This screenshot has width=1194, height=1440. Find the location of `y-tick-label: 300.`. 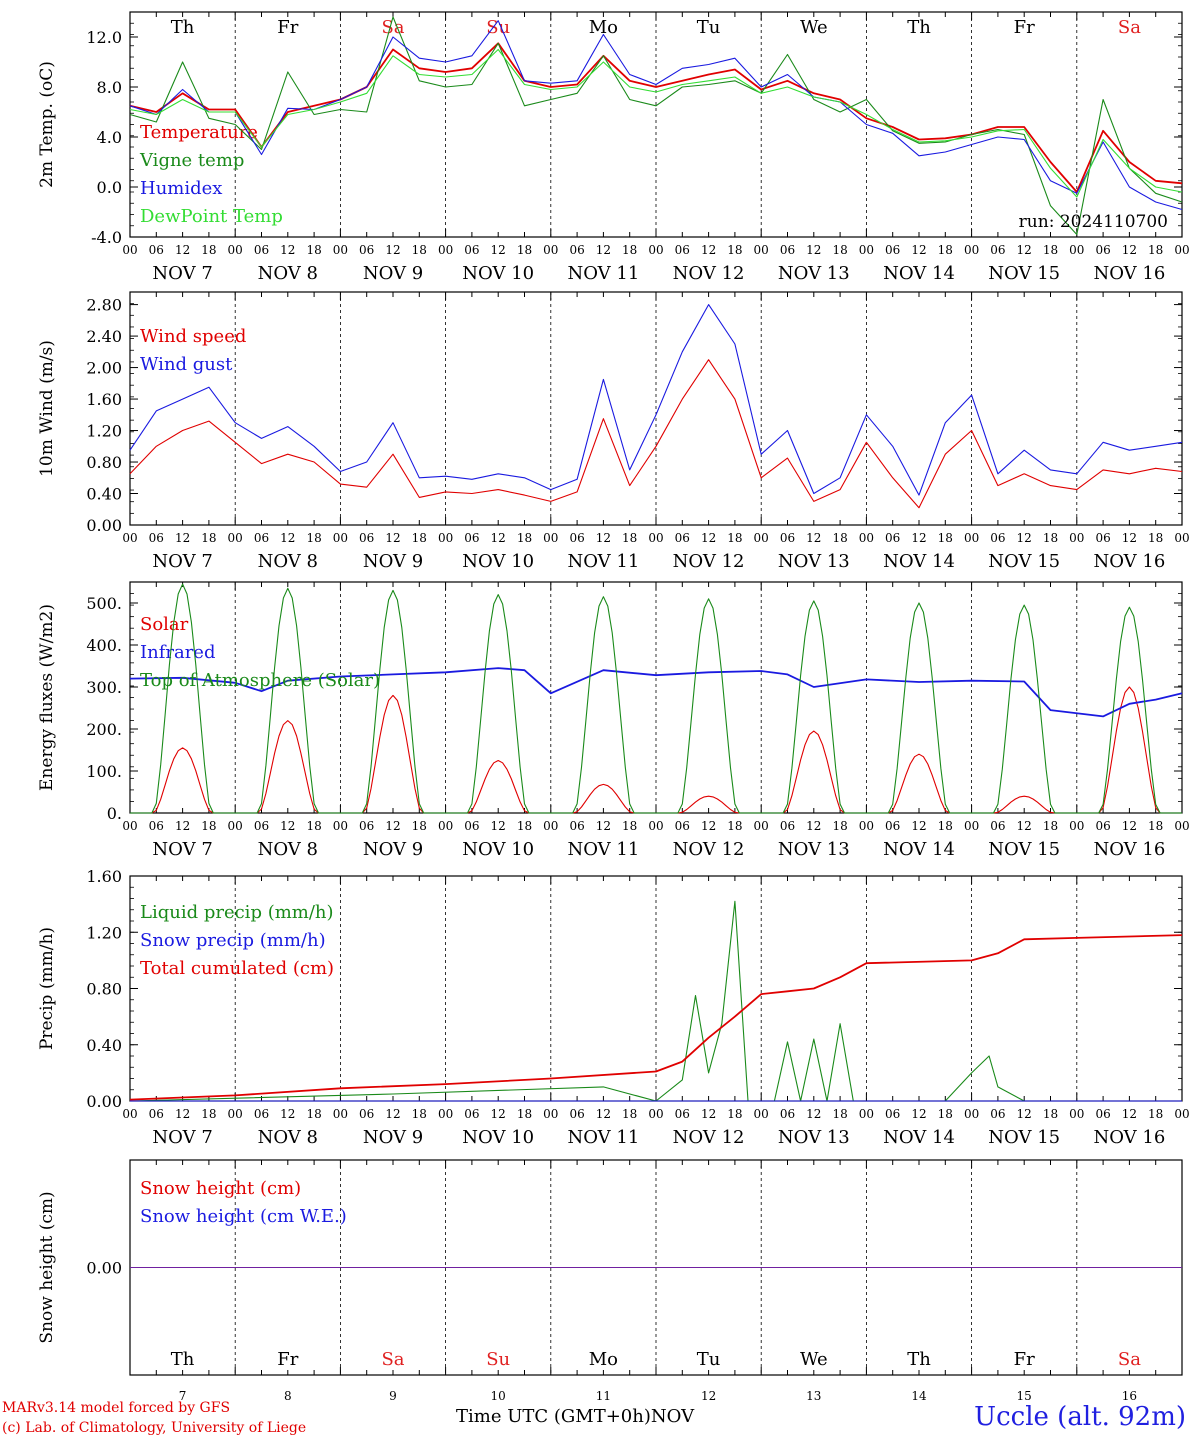

y-tick-label: 300. is located at coordinates (104, 687).